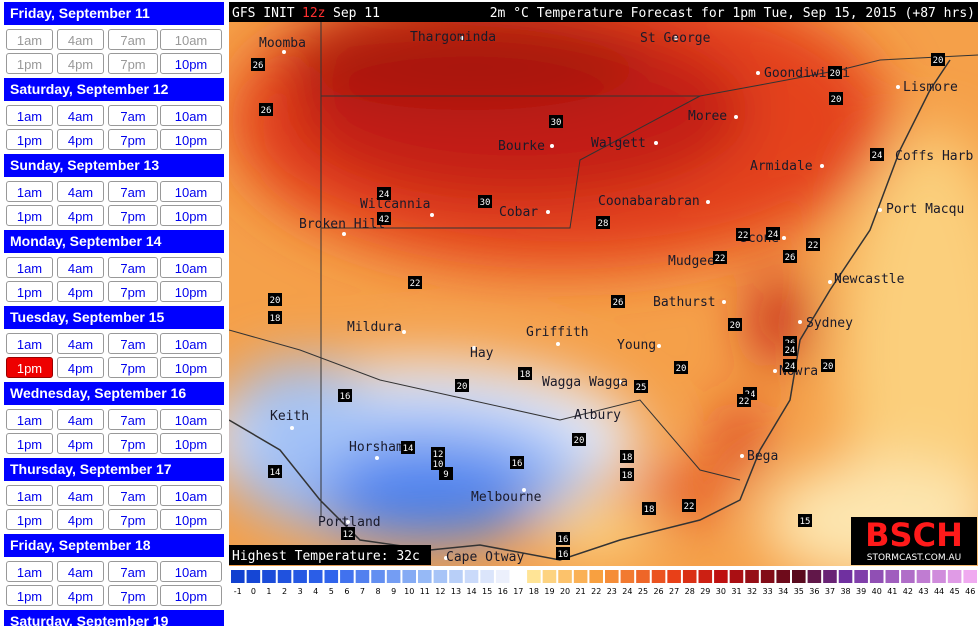 This screenshot has height=626, width=980. What do you see at coordinates (835, 74) in the screenshot?
I see `value-label: 20` at bounding box center [835, 74].